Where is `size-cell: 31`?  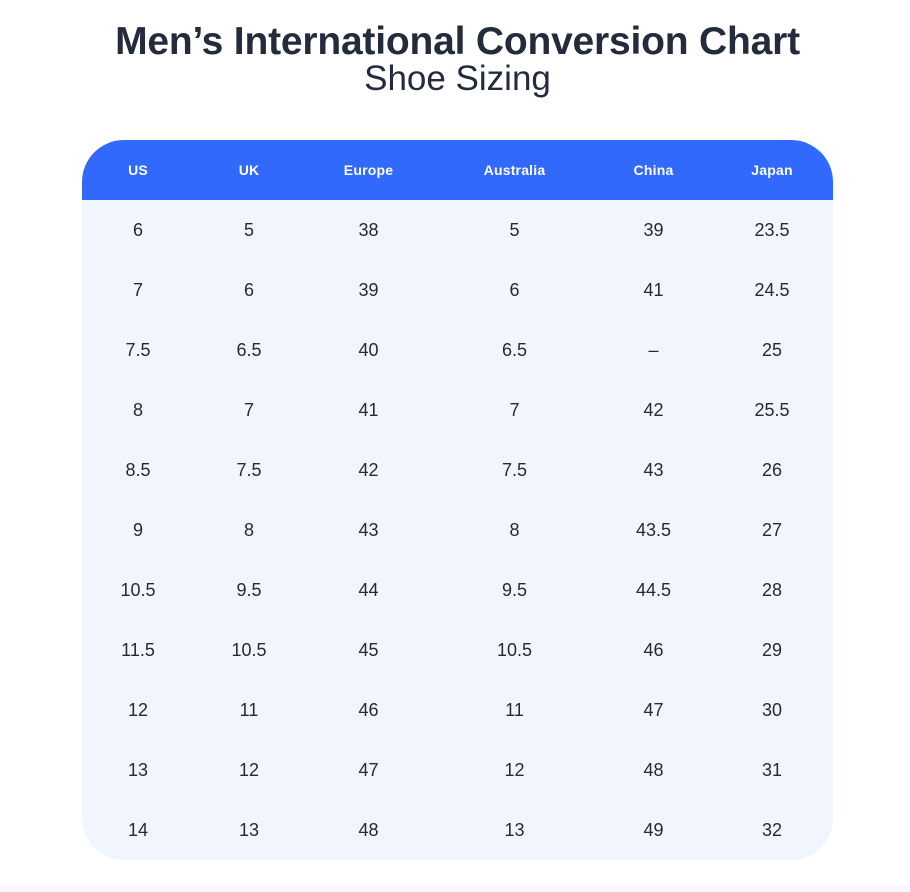 size-cell: 31 is located at coordinates (772, 769).